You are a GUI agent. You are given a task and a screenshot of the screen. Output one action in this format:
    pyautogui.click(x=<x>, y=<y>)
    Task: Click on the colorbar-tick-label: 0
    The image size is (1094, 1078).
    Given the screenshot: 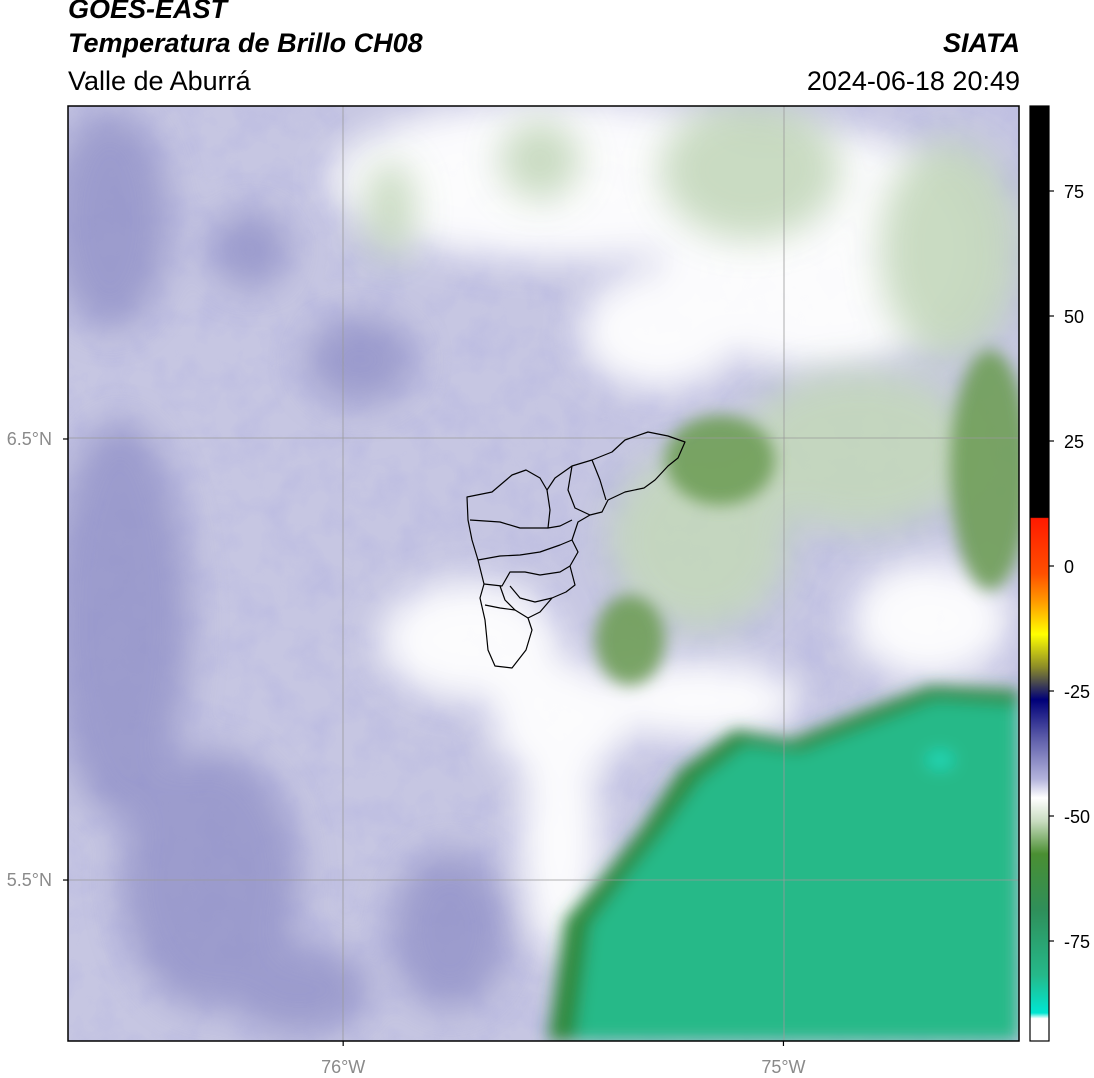 What is the action you would take?
    pyautogui.click(x=1069, y=567)
    